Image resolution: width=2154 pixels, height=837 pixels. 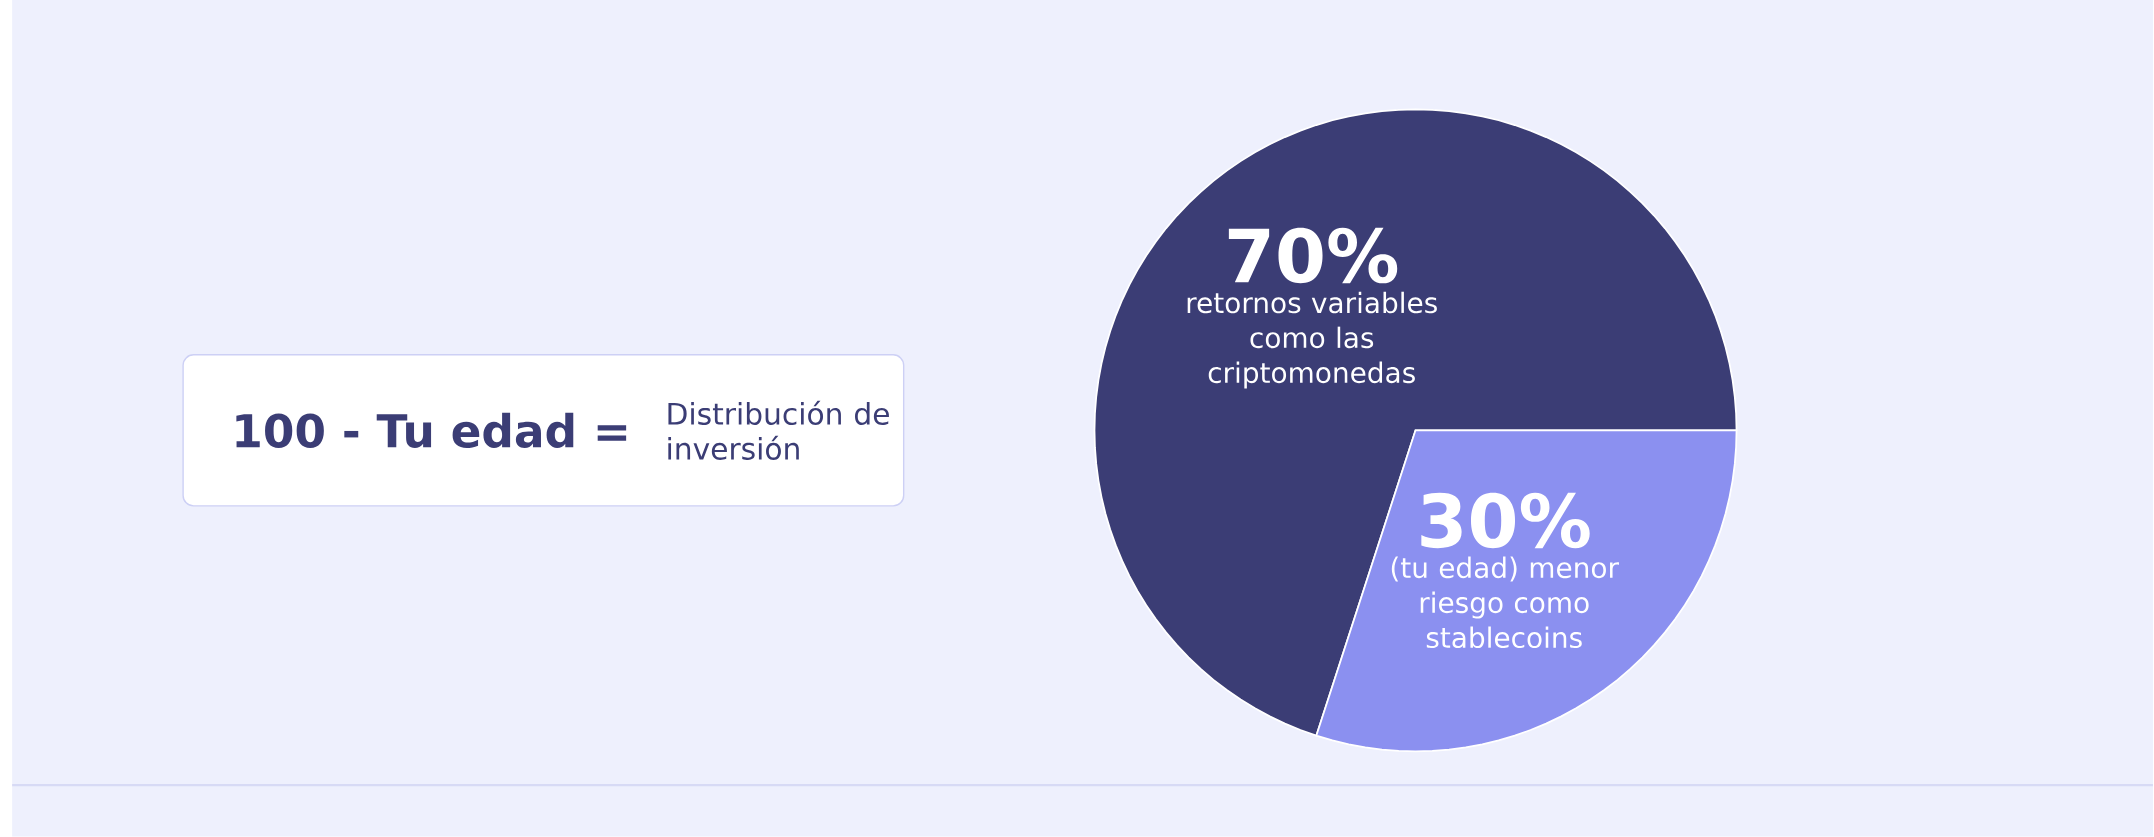 What do you see at coordinates (778, 430) in the screenshot?
I see `text: Distribución de inversión` at bounding box center [778, 430].